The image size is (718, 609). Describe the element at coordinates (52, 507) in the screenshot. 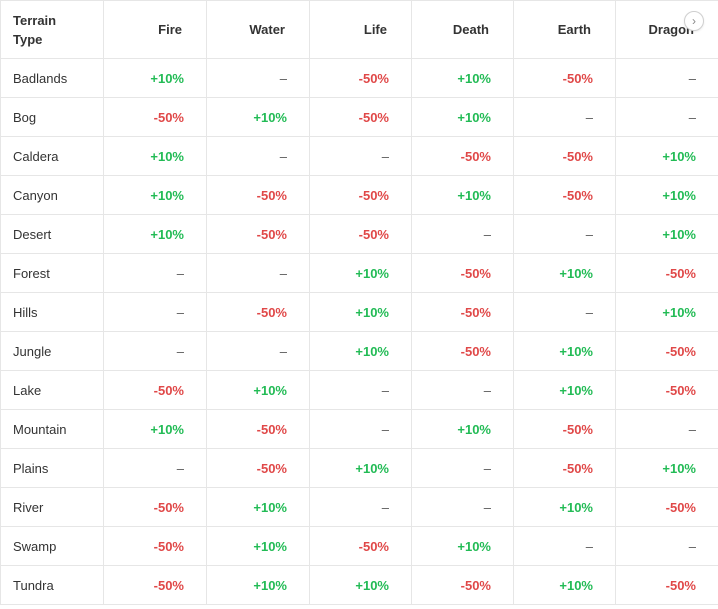

I see `terrain-name-cell: River` at that location.